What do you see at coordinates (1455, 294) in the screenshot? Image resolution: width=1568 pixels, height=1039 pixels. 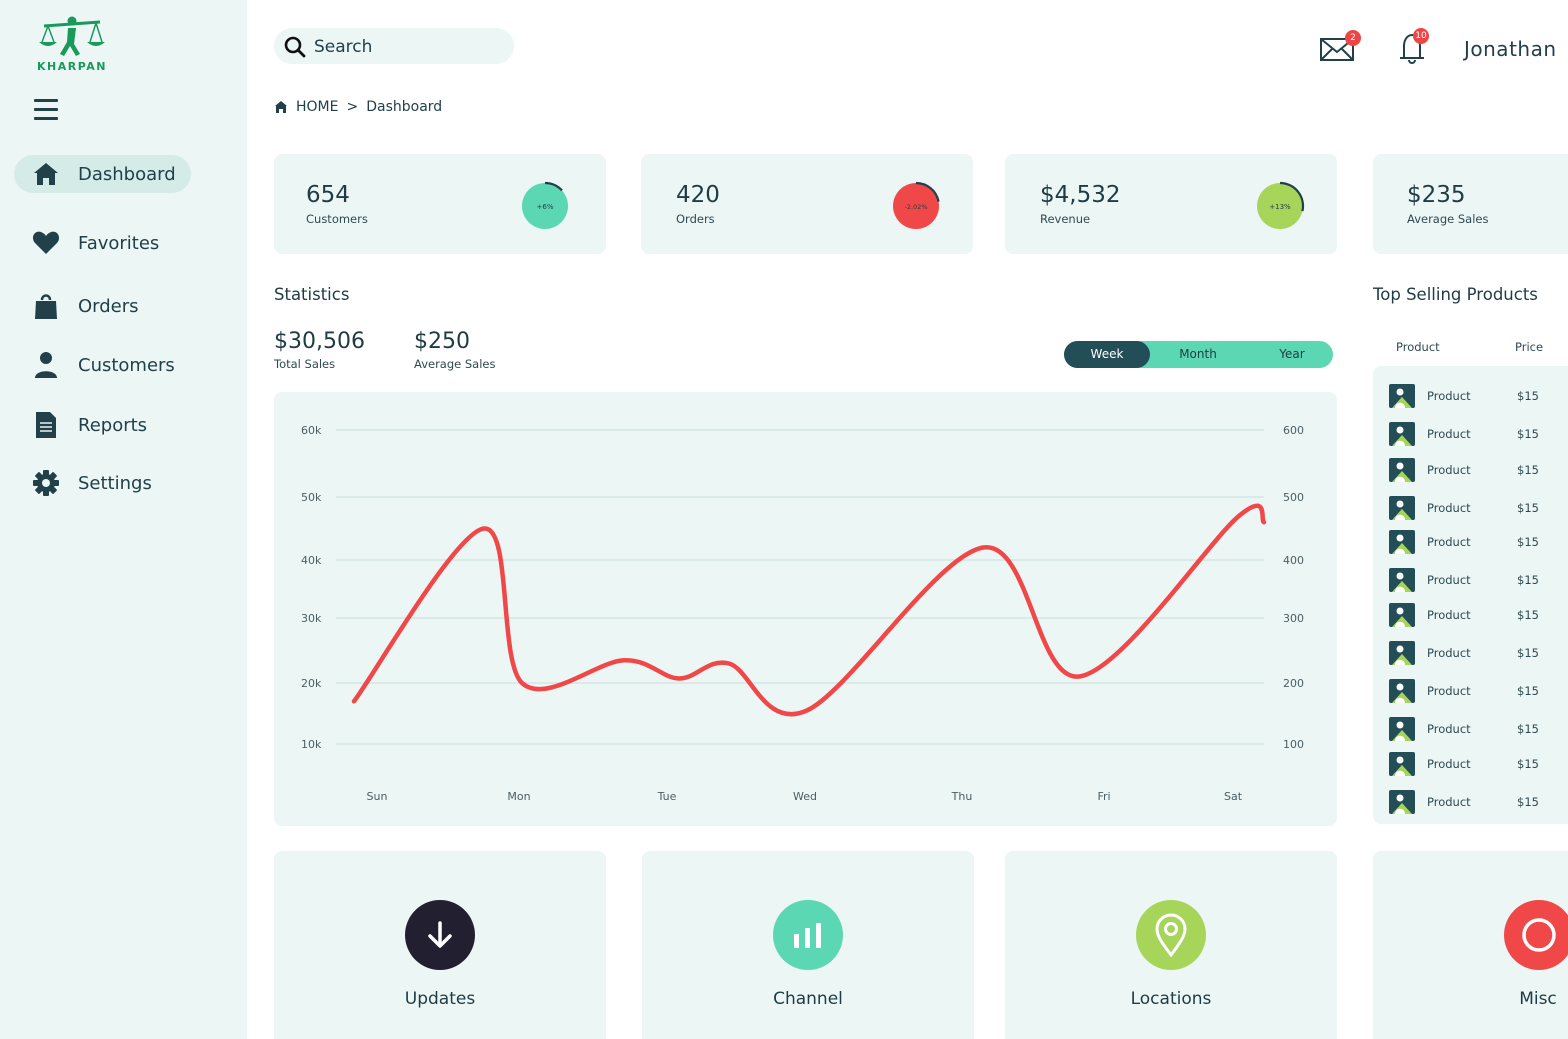 I see `top-selling-title: Top Selling Products` at bounding box center [1455, 294].